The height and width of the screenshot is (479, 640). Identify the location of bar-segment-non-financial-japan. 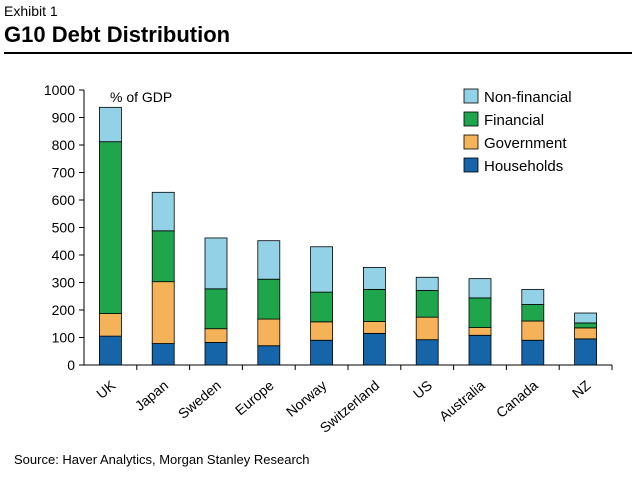
(163, 211).